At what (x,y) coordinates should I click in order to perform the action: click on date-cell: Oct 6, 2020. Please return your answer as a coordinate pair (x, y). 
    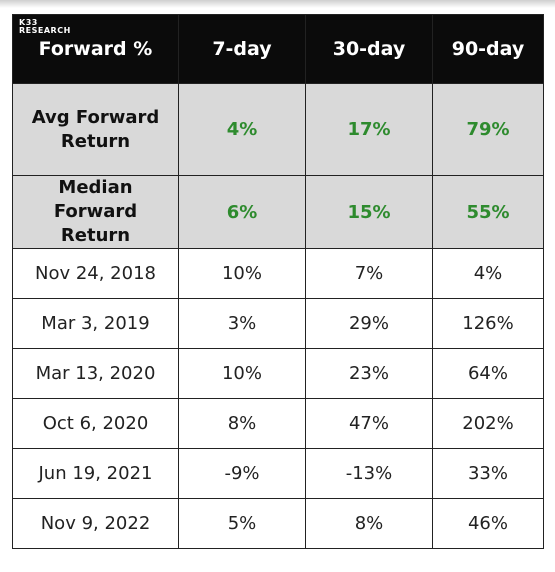
    Looking at the image, I should click on (95, 423).